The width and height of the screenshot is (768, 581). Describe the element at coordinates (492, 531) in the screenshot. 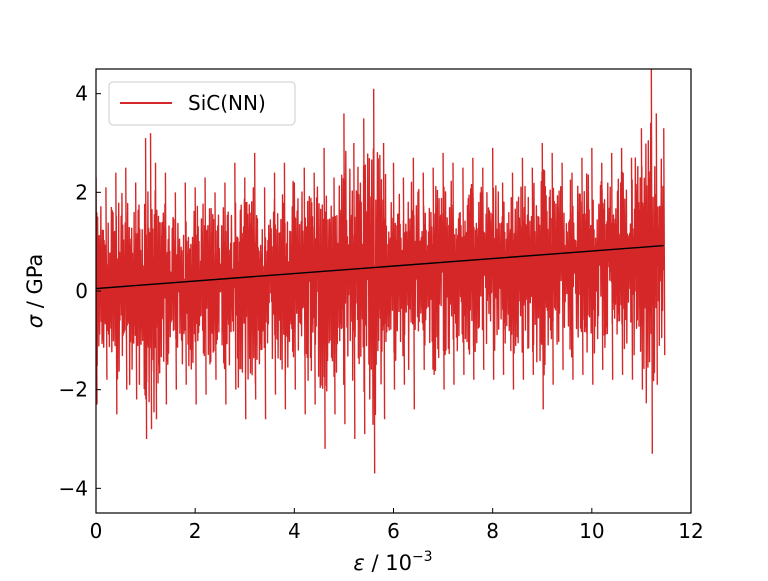

I see `x-tick-label: 8` at that location.